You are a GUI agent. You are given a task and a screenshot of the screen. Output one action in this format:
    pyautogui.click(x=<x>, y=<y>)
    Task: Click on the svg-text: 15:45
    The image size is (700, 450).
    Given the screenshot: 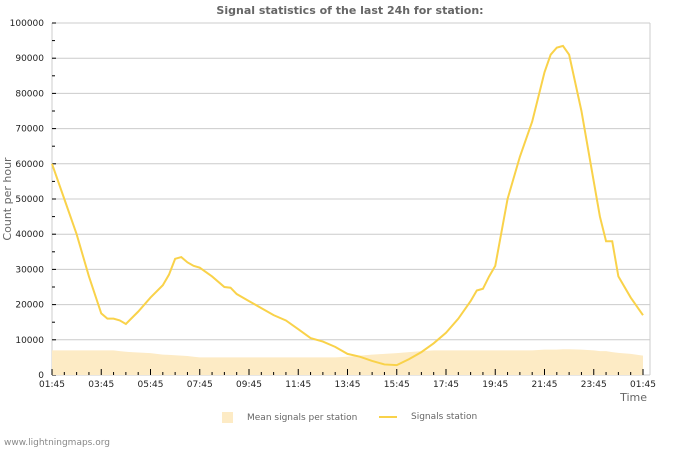 What is the action you would take?
    pyautogui.click(x=397, y=385)
    